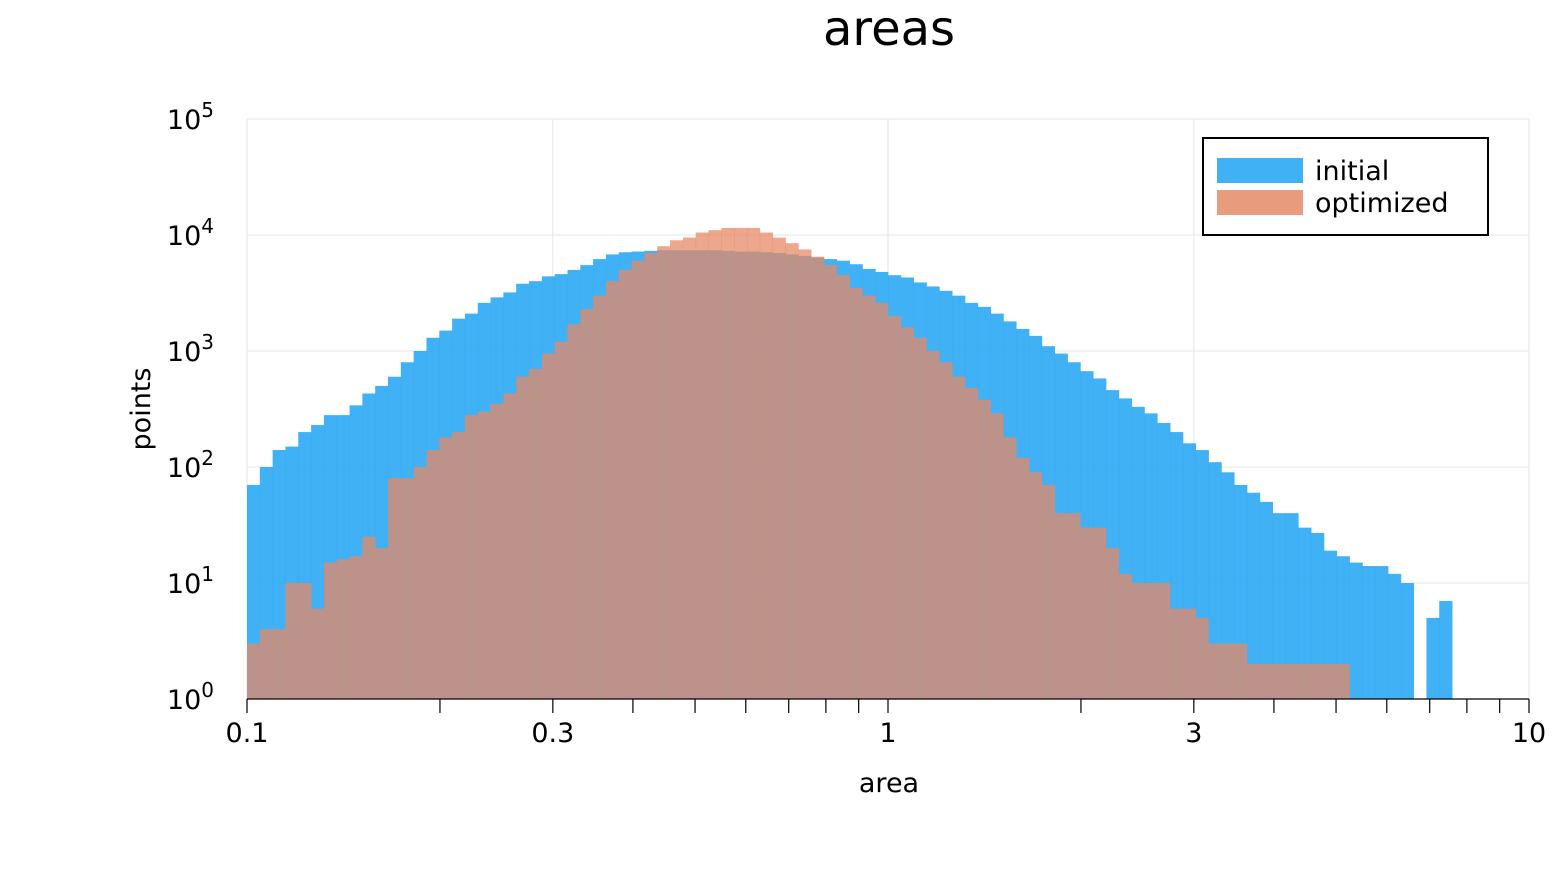 The height and width of the screenshot is (878, 1560). Describe the element at coordinates (889, 783) in the screenshot. I see `x-axis-title: area` at that location.